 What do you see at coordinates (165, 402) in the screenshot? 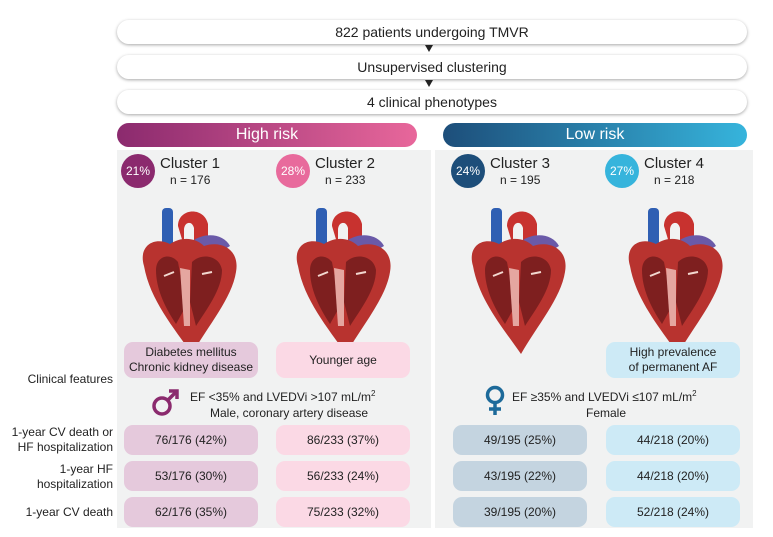
I see `male-icon` at bounding box center [165, 402].